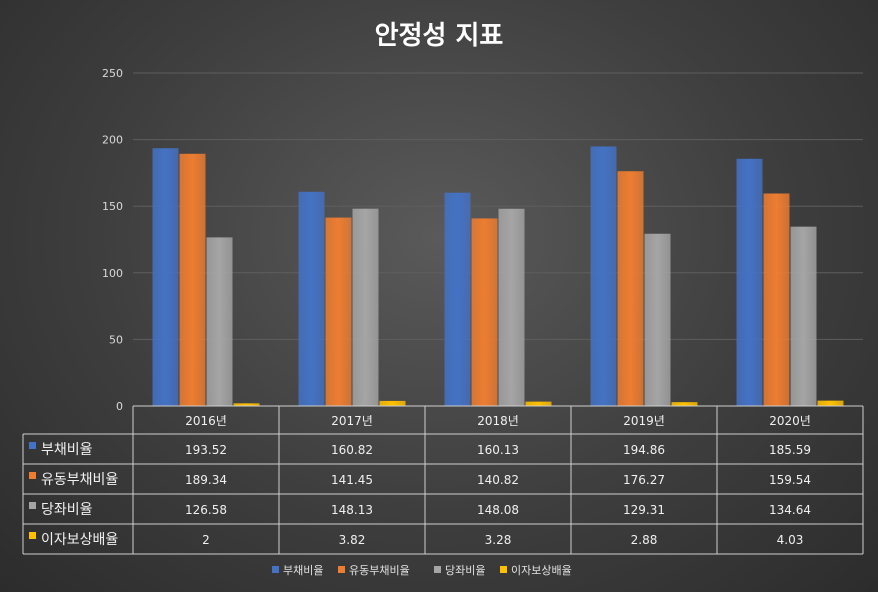 Image resolution: width=878 pixels, height=592 pixels. What do you see at coordinates (79, 540) in the screenshot?
I see `row-label: 이자보상배율` at bounding box center [79, 540].